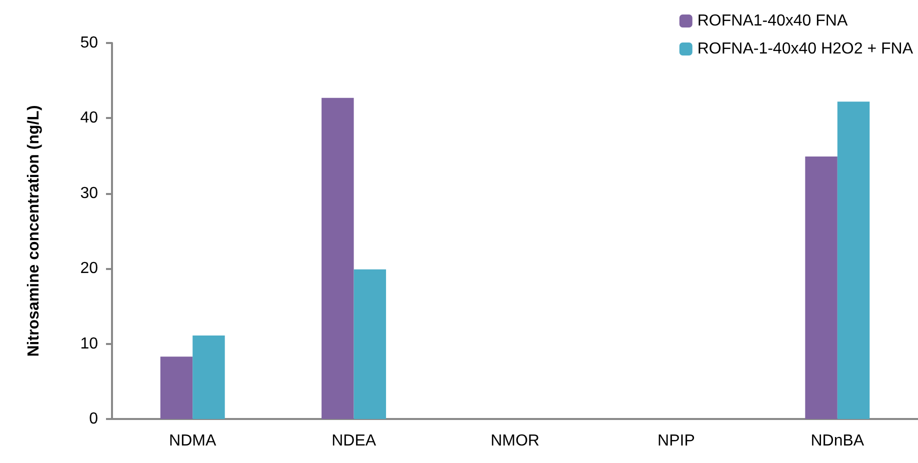  Describe the element at coordinates (676, 441) in the screenshot. I see `x-tick-label: NPIP` at that location.